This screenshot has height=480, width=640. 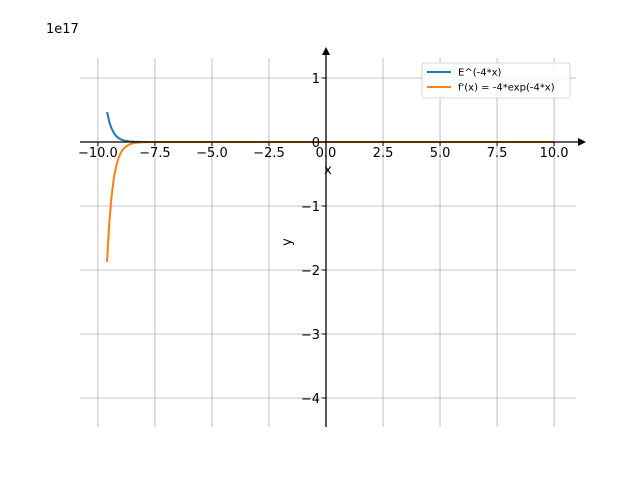 What do you see at coordinates (310, 335) in the screenshot?
I see `y-tick-label-4: −3` at bounding box center [310, 335].